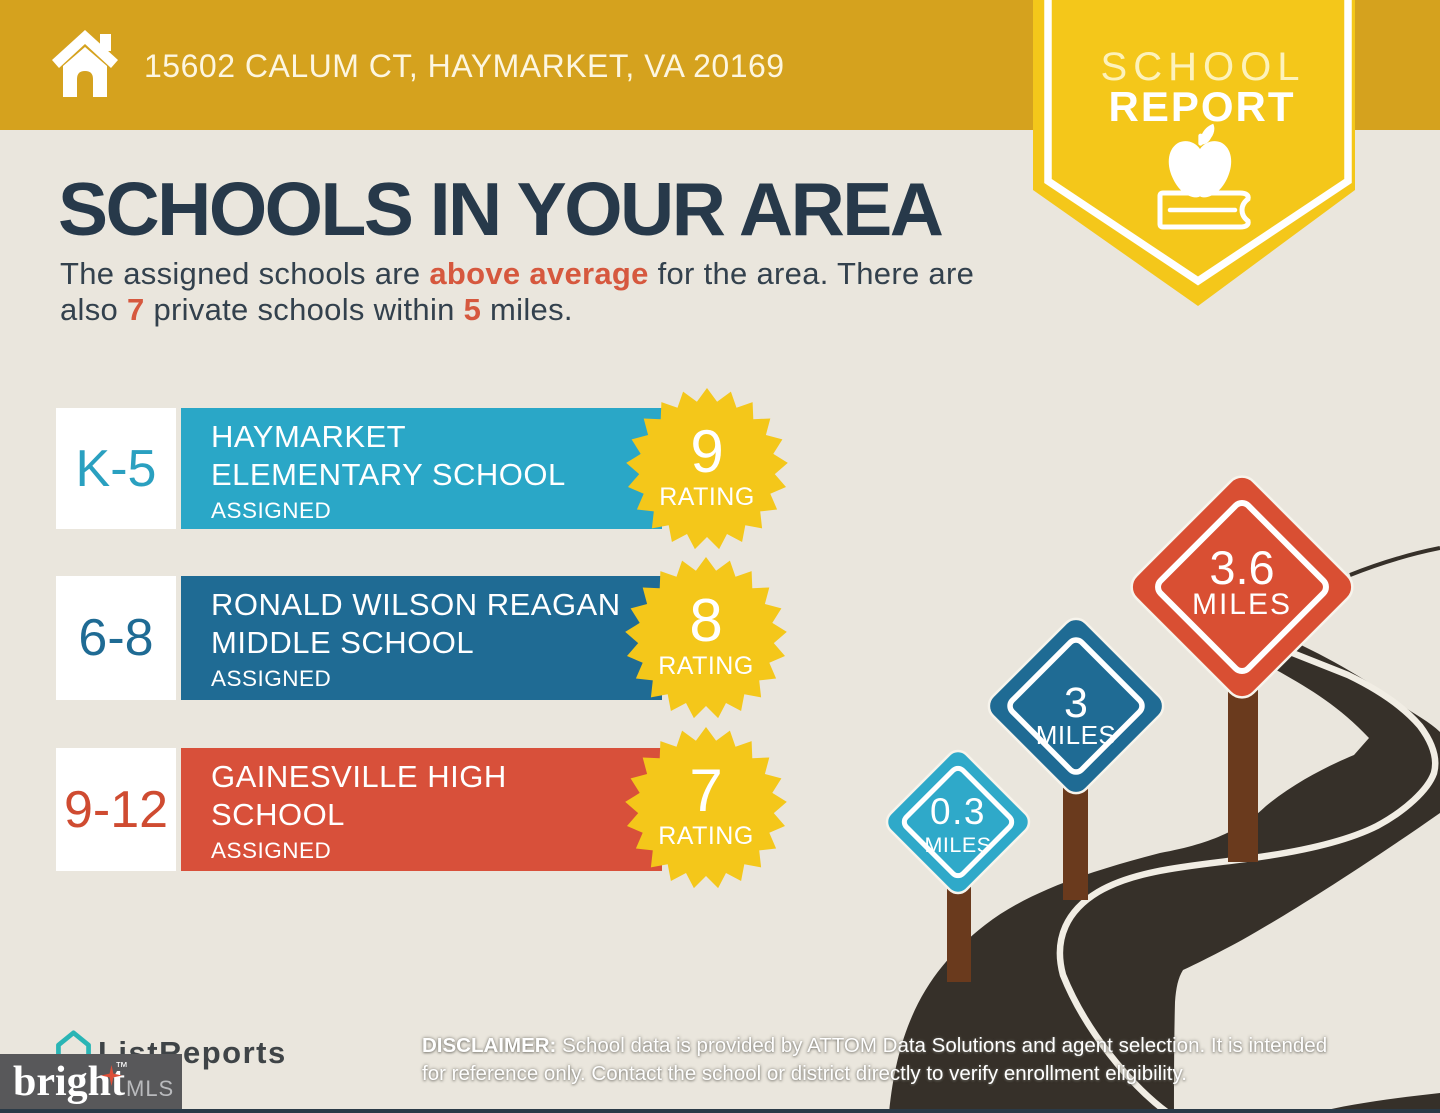 The width and height of the screenshot is (1440, 1113). What do you see at coordinates (1241, 567) in the screenshot?
I see `svg-text: 3.6` at bounding box center [1241, 567].